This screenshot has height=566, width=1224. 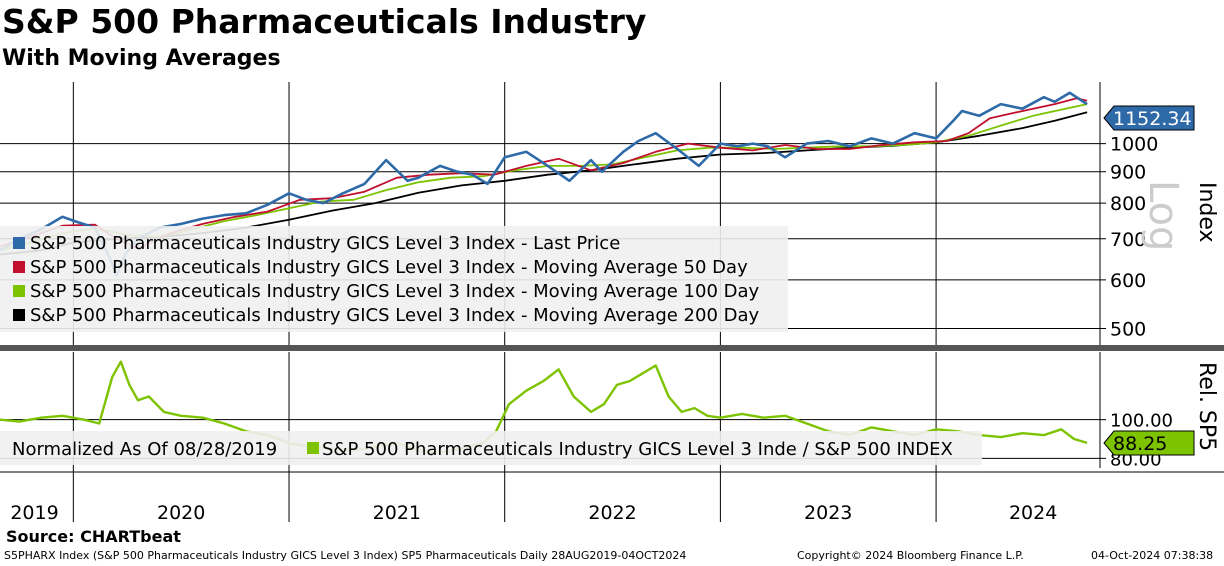 What do you see at coordinates (1141, 421) in the screenshot?
I see `rel-tick-label: 100.00` at bounding box center [1141, 421].